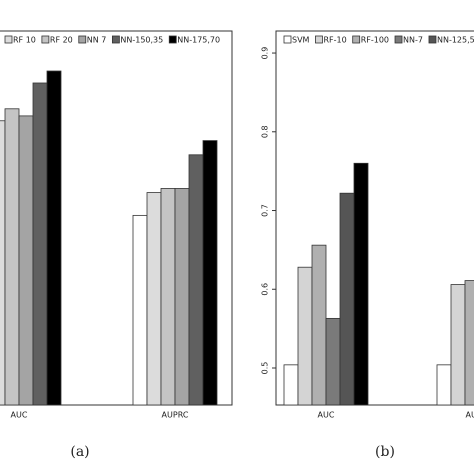 Image resolution: width=474 pixels, height=474 pixels. Describe the element at coordinates (24, 40) in the screenshot. I see `legend-label: RF 10` at that location.